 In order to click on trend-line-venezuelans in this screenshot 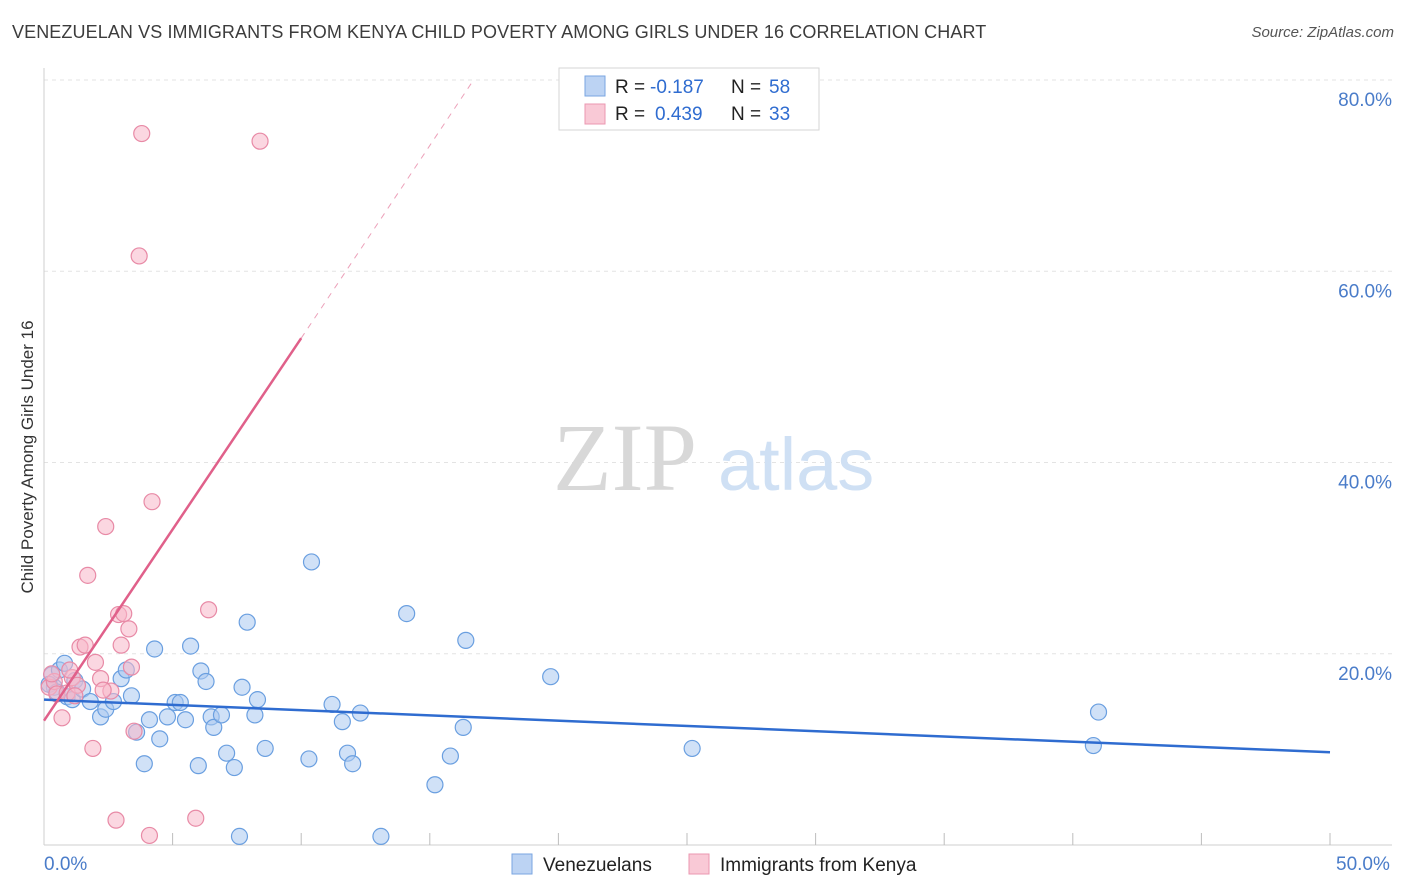, I will do `click(687, 726)`.